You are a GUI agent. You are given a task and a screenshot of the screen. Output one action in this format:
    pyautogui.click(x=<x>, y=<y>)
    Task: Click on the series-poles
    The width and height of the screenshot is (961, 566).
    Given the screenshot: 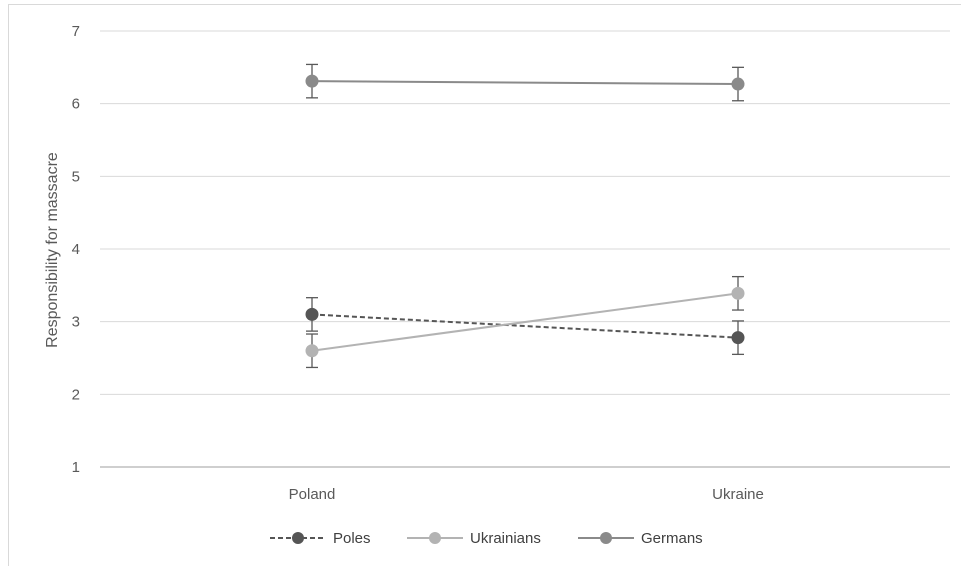 What is the action you would take?
    pyautogui.click(x=525, y=326)
    